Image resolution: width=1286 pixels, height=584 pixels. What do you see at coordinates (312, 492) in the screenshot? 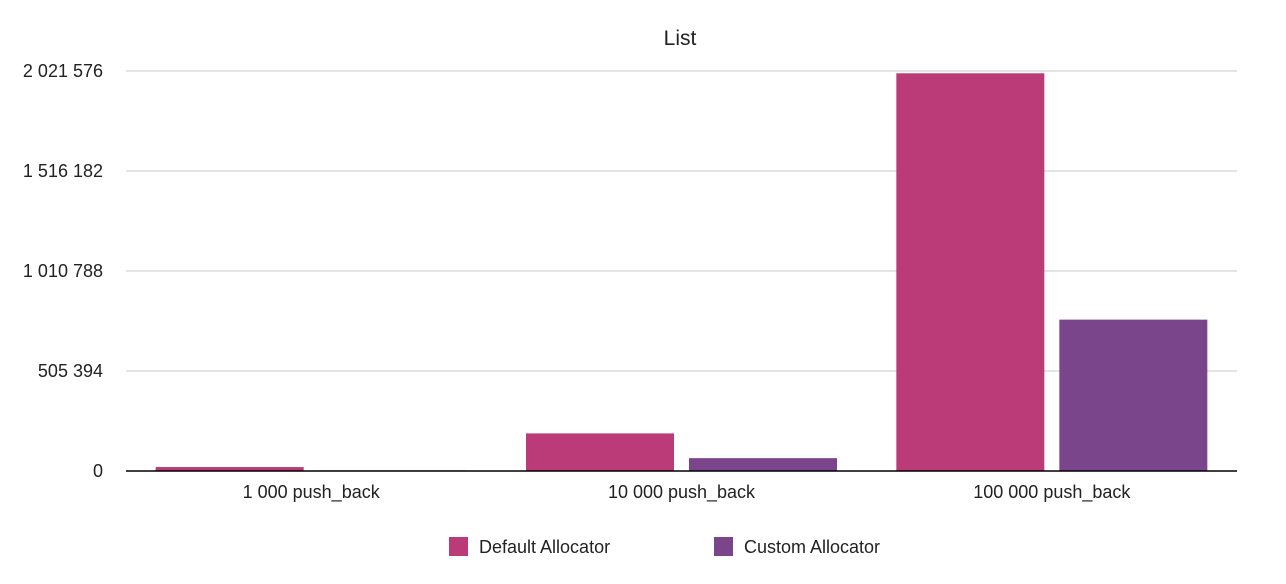
I see `x-tick-label: 1 000 push_back` at bounding box center [312, 492].